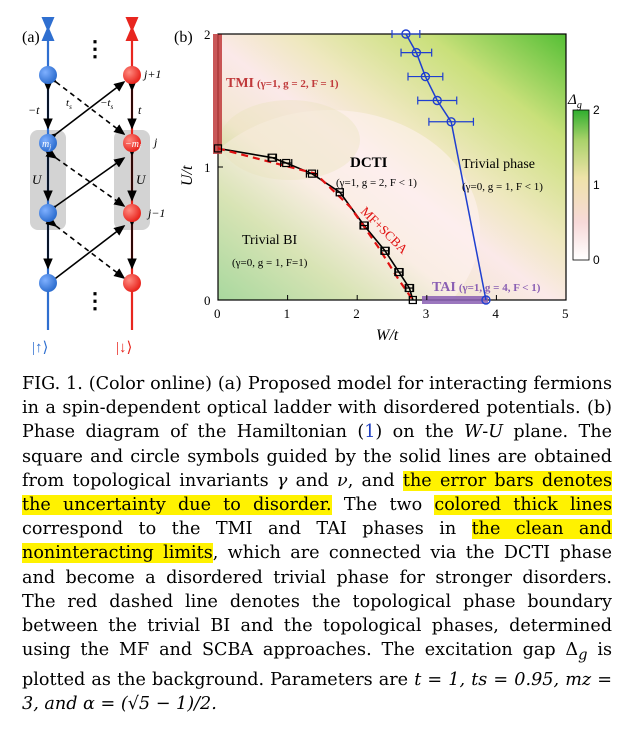  Describe the element at coordinates (141, 179) in the screenshot. I see `interaction-label-down: U` at that location.